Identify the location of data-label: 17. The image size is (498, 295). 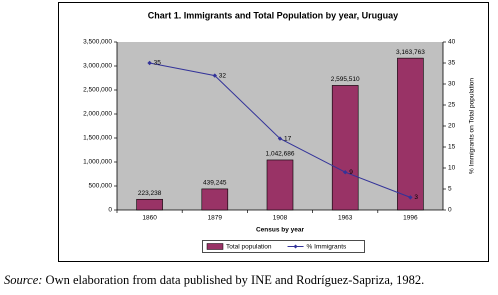
(288, 138).